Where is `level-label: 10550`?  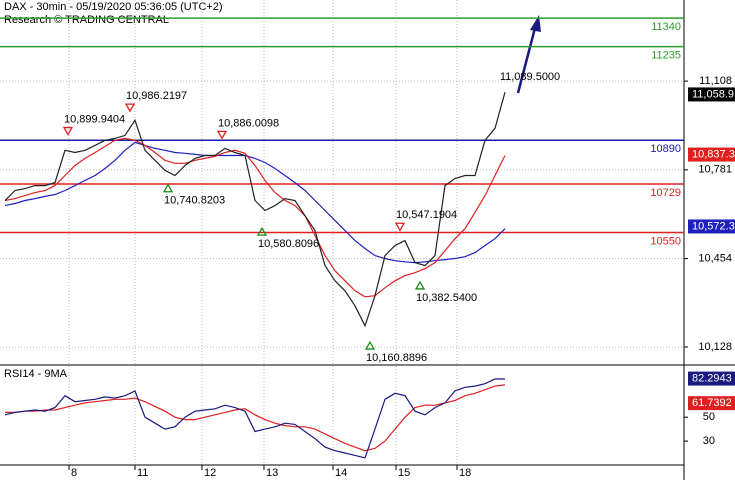
level-label: 10550 is located at coordinates (665, 241).